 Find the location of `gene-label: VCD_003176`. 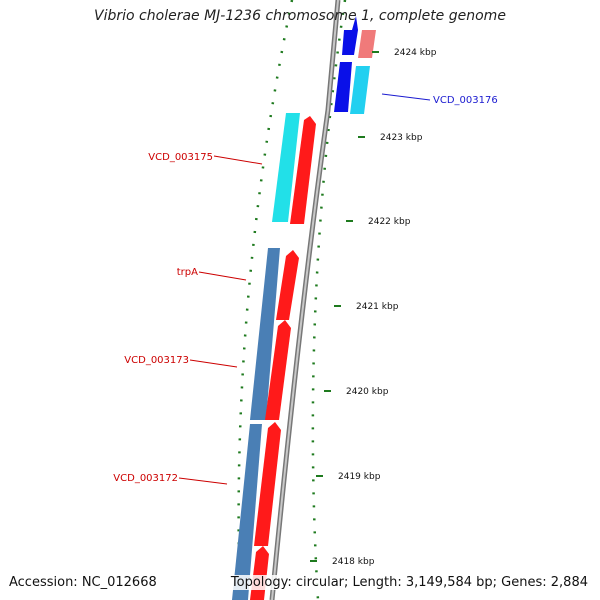

gene-label: VCD_003176 is located at coordinates (465, 100).